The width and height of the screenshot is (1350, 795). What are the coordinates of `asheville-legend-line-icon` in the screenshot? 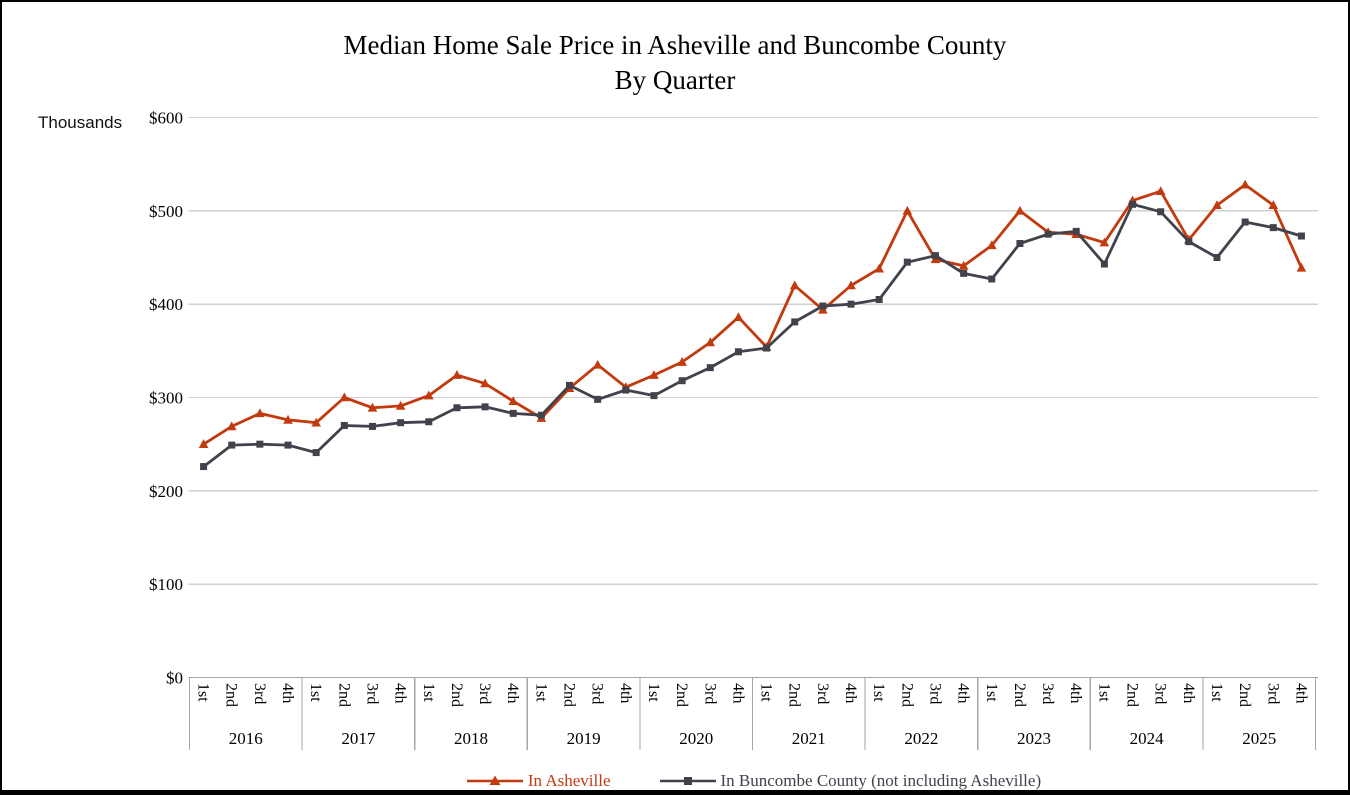 It's located at (494, 780).